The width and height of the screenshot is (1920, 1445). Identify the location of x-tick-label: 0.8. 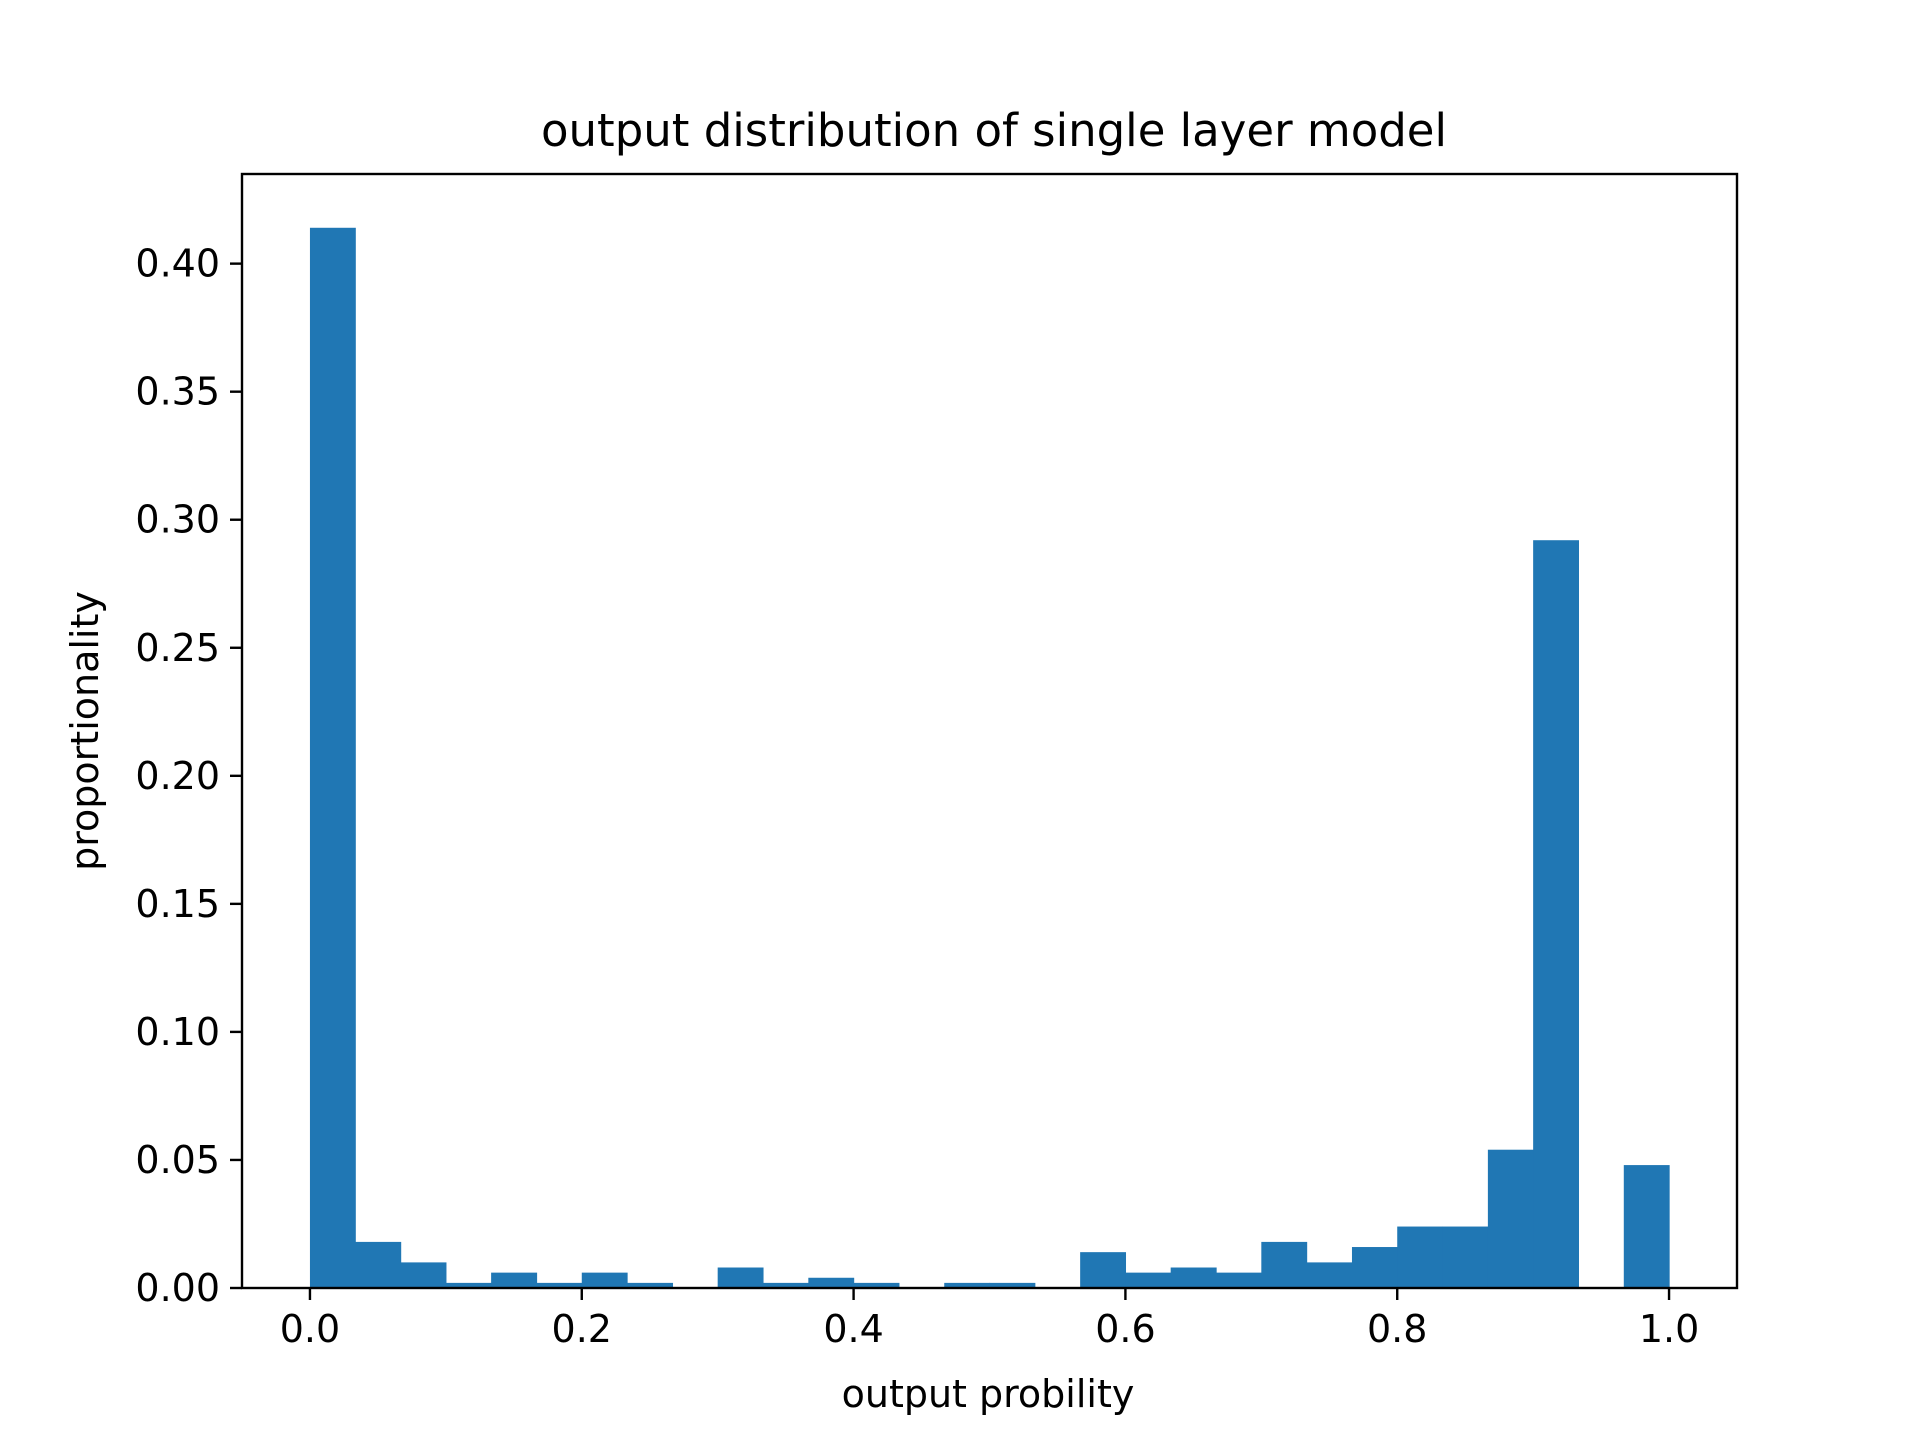
(1397, 1329).